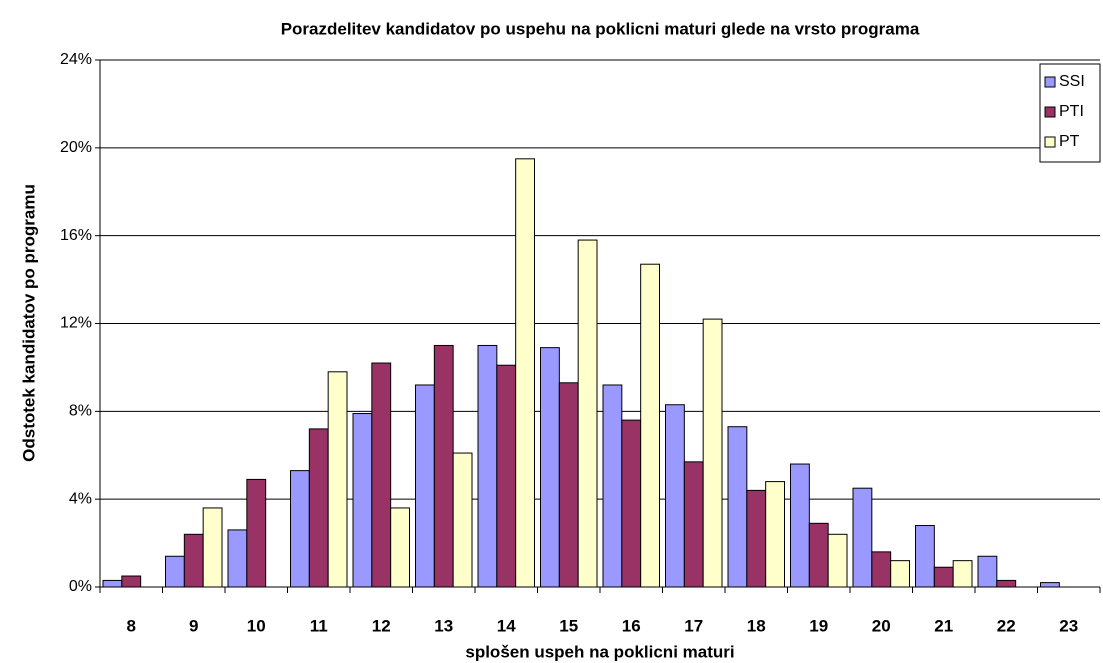  What do you see at coordinates (80, 411) in the screenshot?
I see `y-tick-label: 8%` at bounding box center [80, 411].